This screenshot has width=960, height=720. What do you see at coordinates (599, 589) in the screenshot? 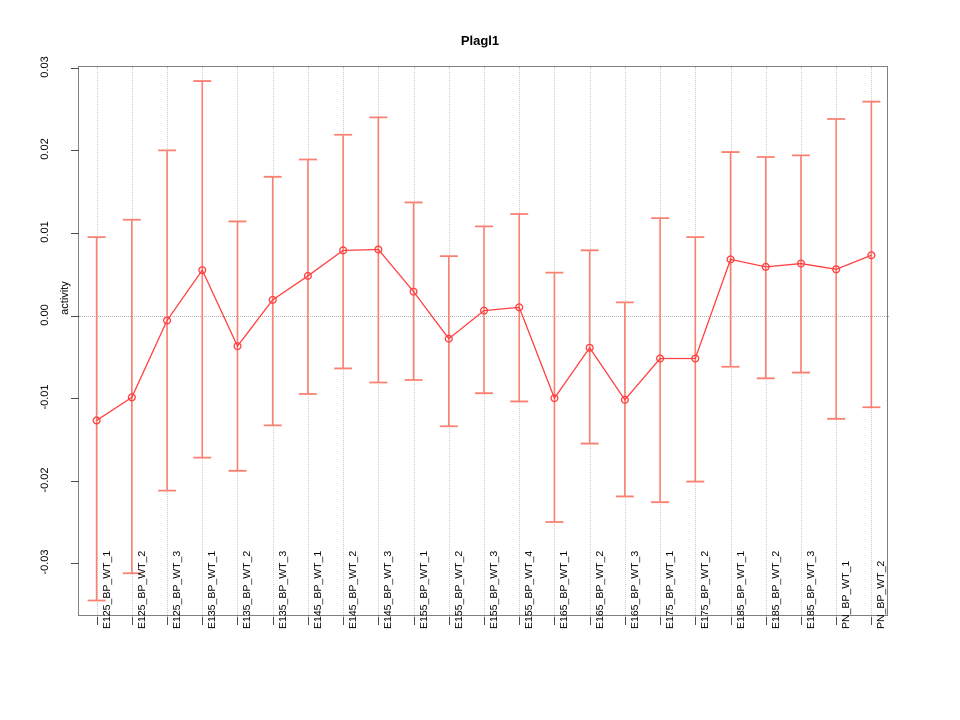
I see `x-axis-tick-label: E165_BP_WT_2` at bounding box center [599, 589].